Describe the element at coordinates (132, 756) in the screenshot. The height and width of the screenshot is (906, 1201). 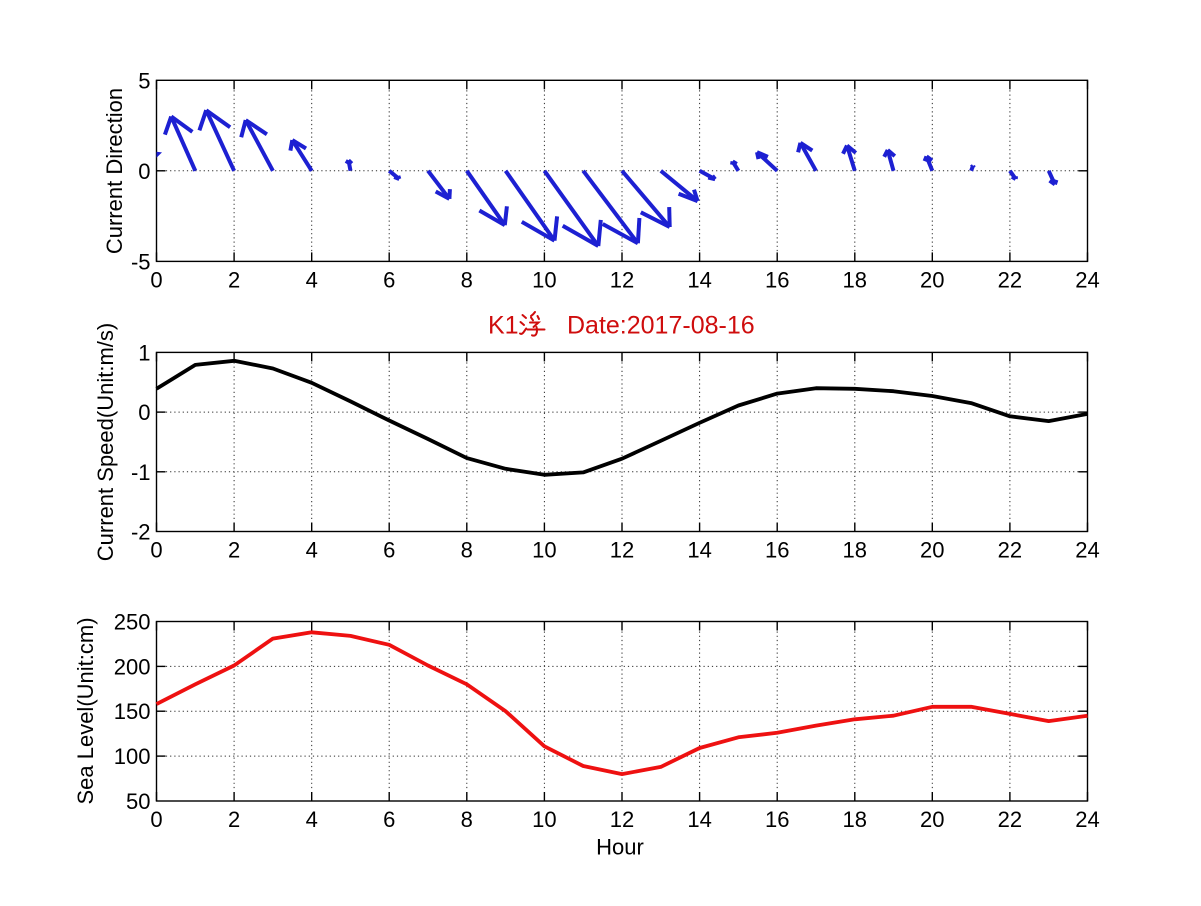
I see `svg-text: 100` at that location.